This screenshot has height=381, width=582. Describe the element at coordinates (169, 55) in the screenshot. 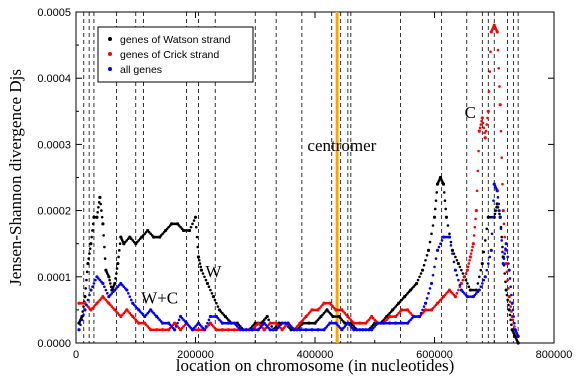

I see `legend-label: genes of Crick strand` at that location.